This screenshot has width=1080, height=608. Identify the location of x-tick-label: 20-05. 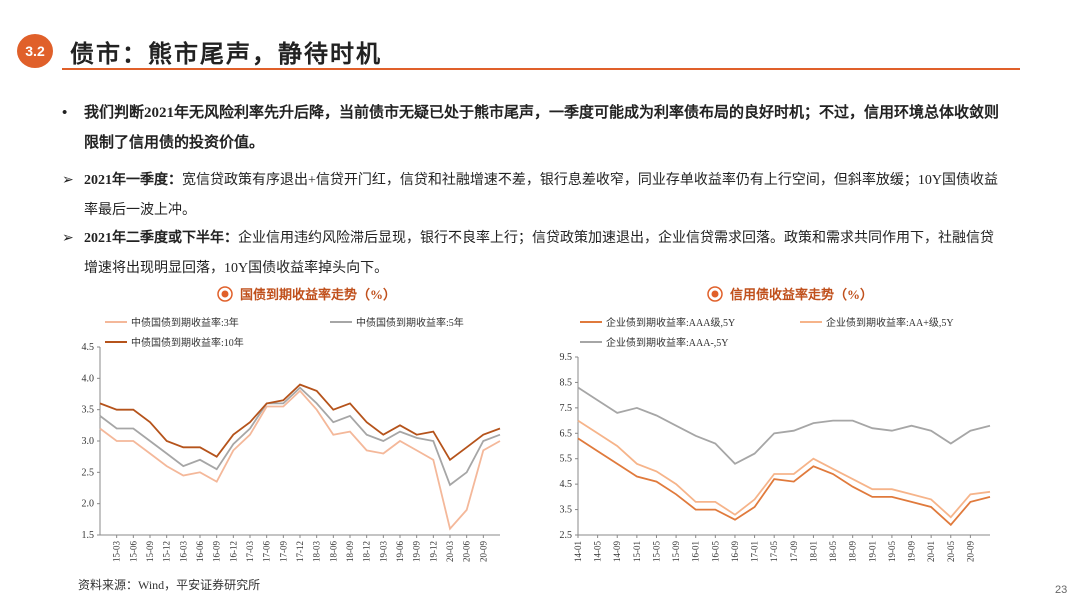
(951, 551).